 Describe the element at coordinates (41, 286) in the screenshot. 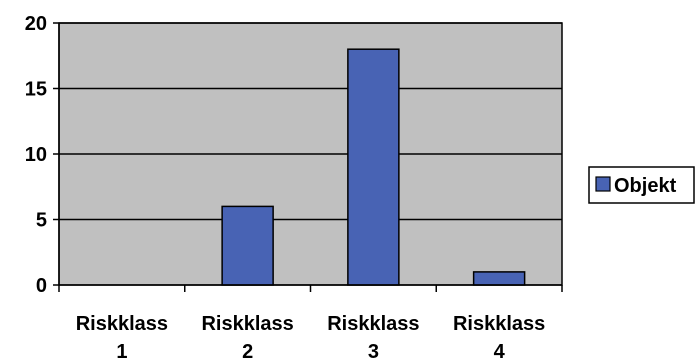

I see `y-tick-label-0: 0` at that location.